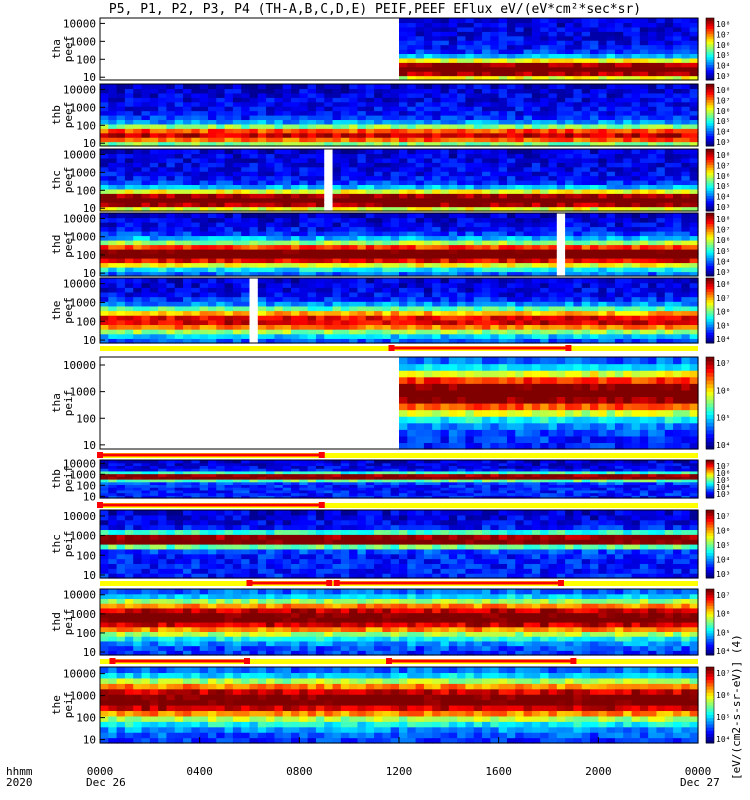 This screenshot has height=800, width=750. What do you see at coordinates (83, 237) in the screenshot?
I see `y-tick-label: 1000` at bounding box center [83, 237].